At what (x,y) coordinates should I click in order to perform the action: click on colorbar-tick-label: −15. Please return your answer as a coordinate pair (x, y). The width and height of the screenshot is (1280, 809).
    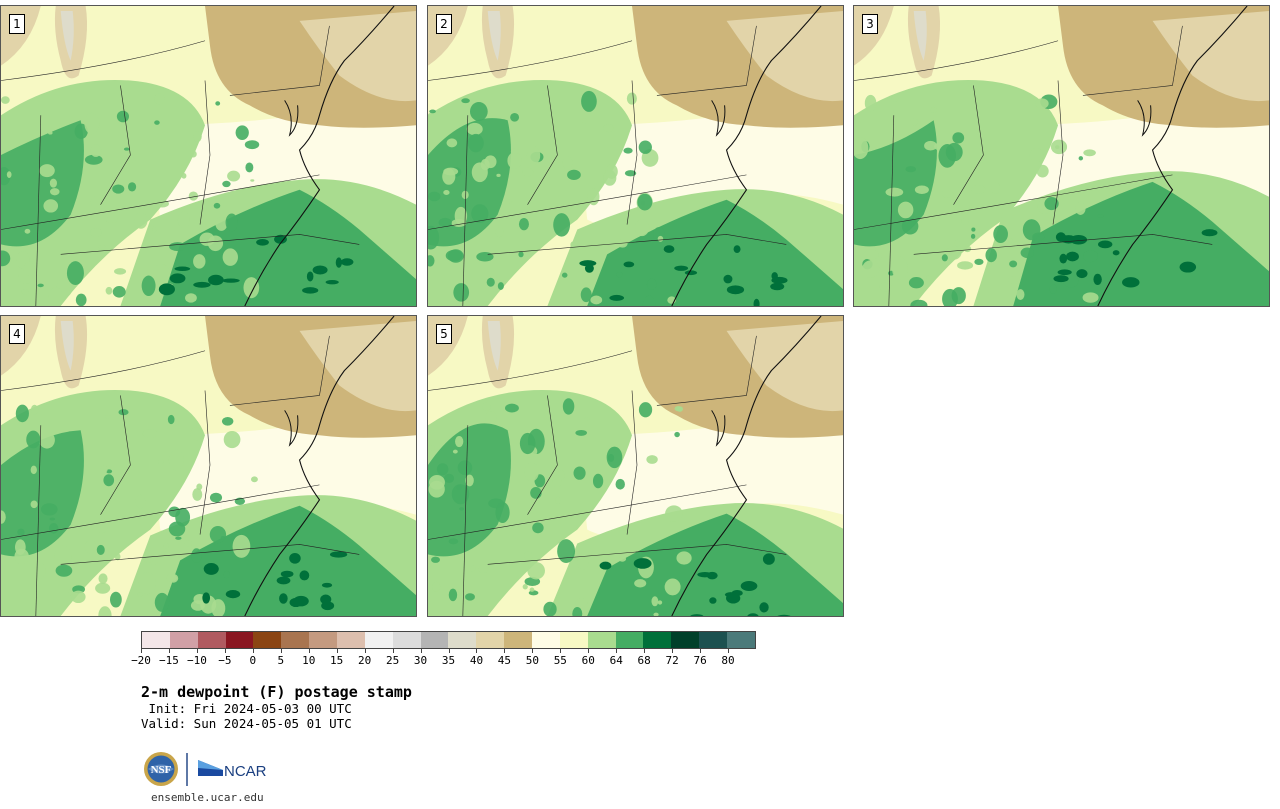
    Looking at the image, I should click on (169, 660).